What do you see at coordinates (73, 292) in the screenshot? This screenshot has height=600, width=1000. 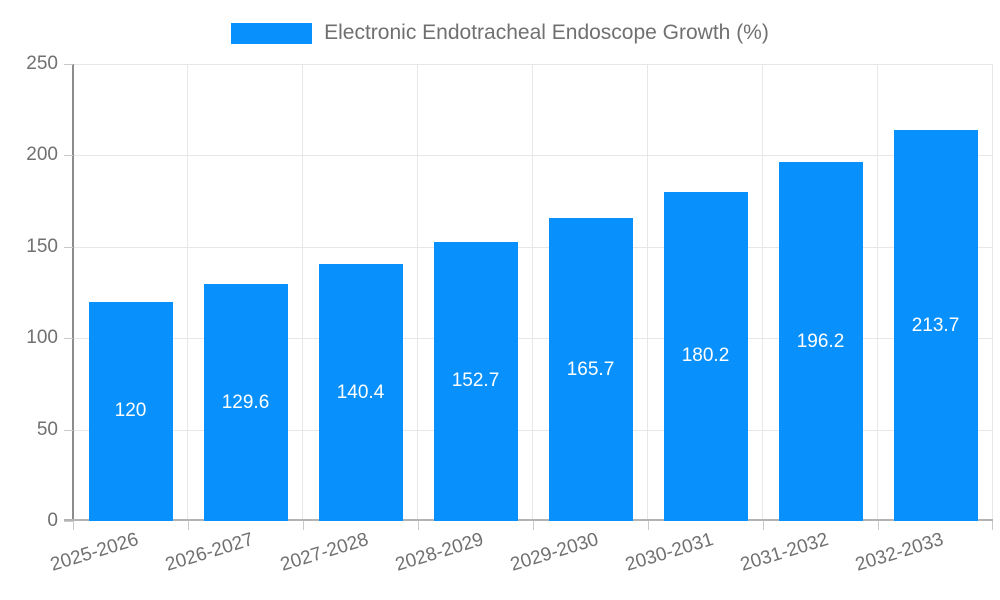 I see `y-axis-line` at bounding box center [73, 292].